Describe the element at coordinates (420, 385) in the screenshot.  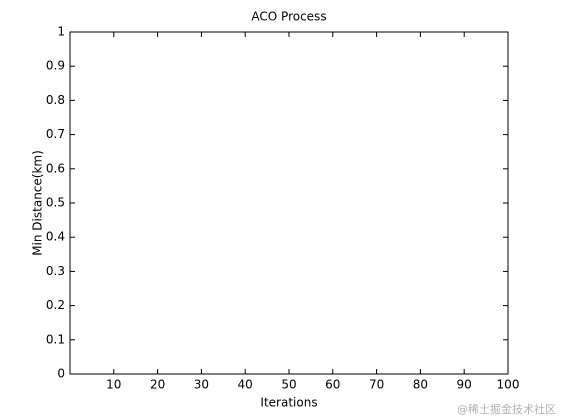
I see `x-tick-label: 80` at that location.